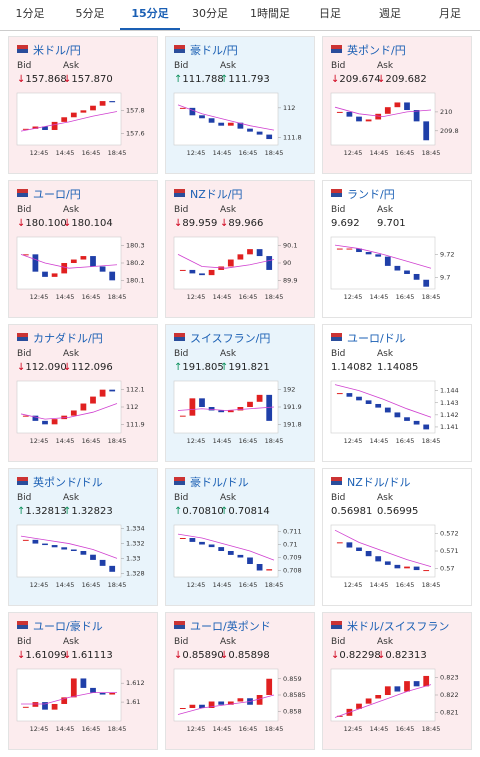  What do you see at coordinates (230, 626) in the screenshot?
I see `pair-title: ユーロ/英ポンド` at bounding box center [230, 626].